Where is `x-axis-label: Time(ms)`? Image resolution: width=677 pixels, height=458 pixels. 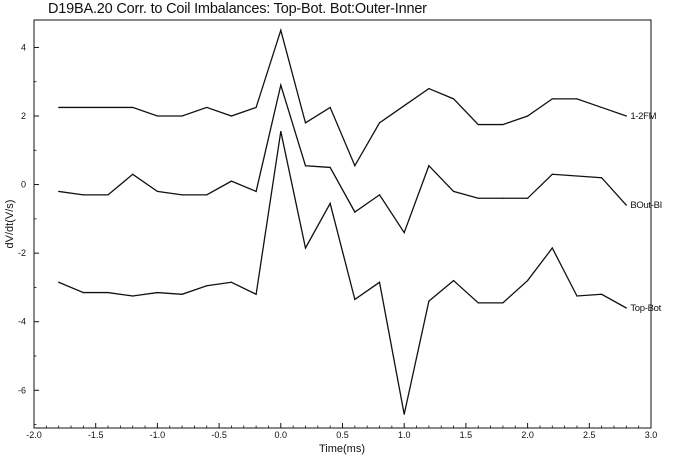 x-axis-label: Time(ms) is located at coordinates (342, 449).